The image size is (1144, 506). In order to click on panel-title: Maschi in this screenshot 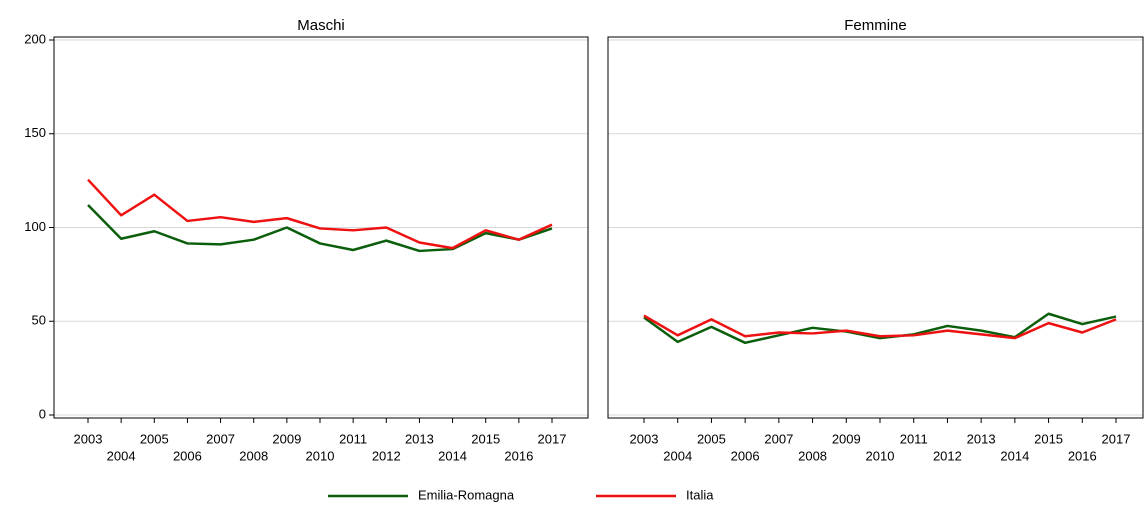, I will do `click(321, 25)`.